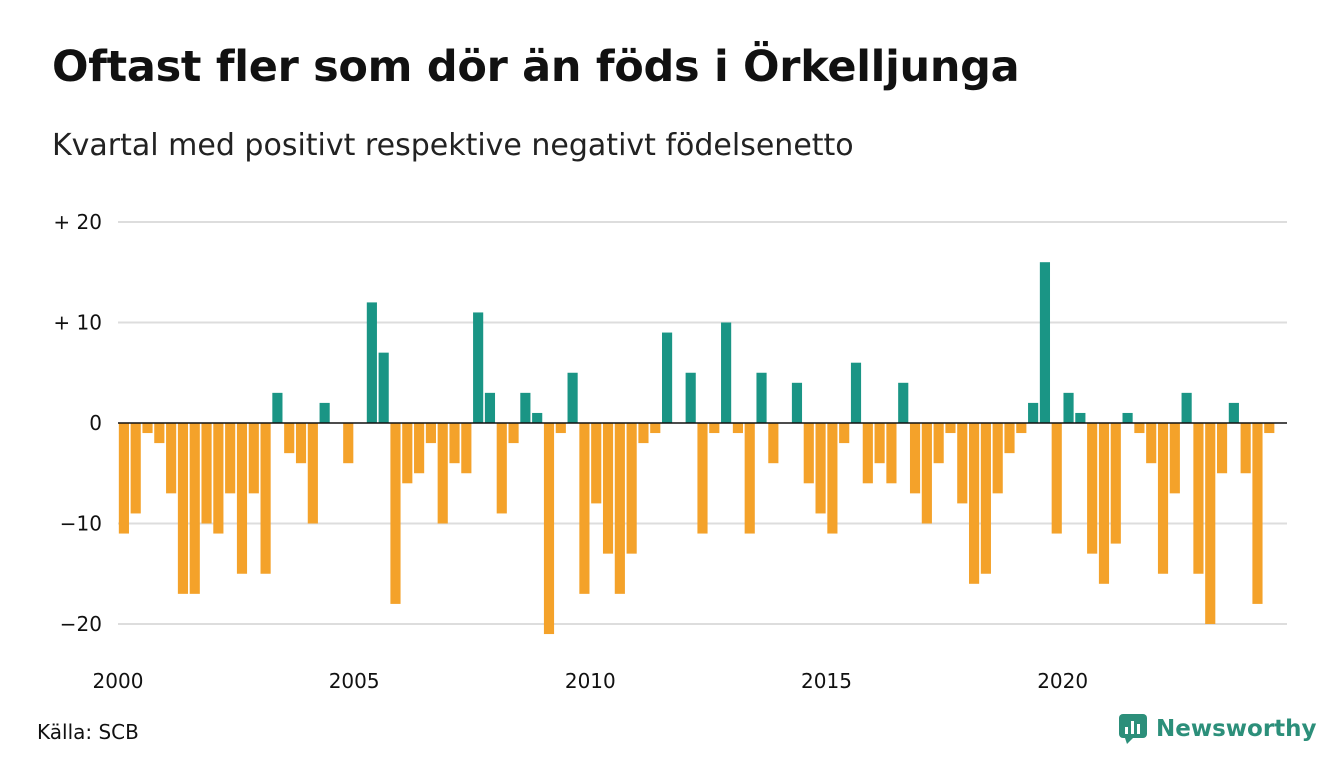  Describe the element at coordinates (95, 423) in the screenshot. I see `y-tick-label: 0` at that location.